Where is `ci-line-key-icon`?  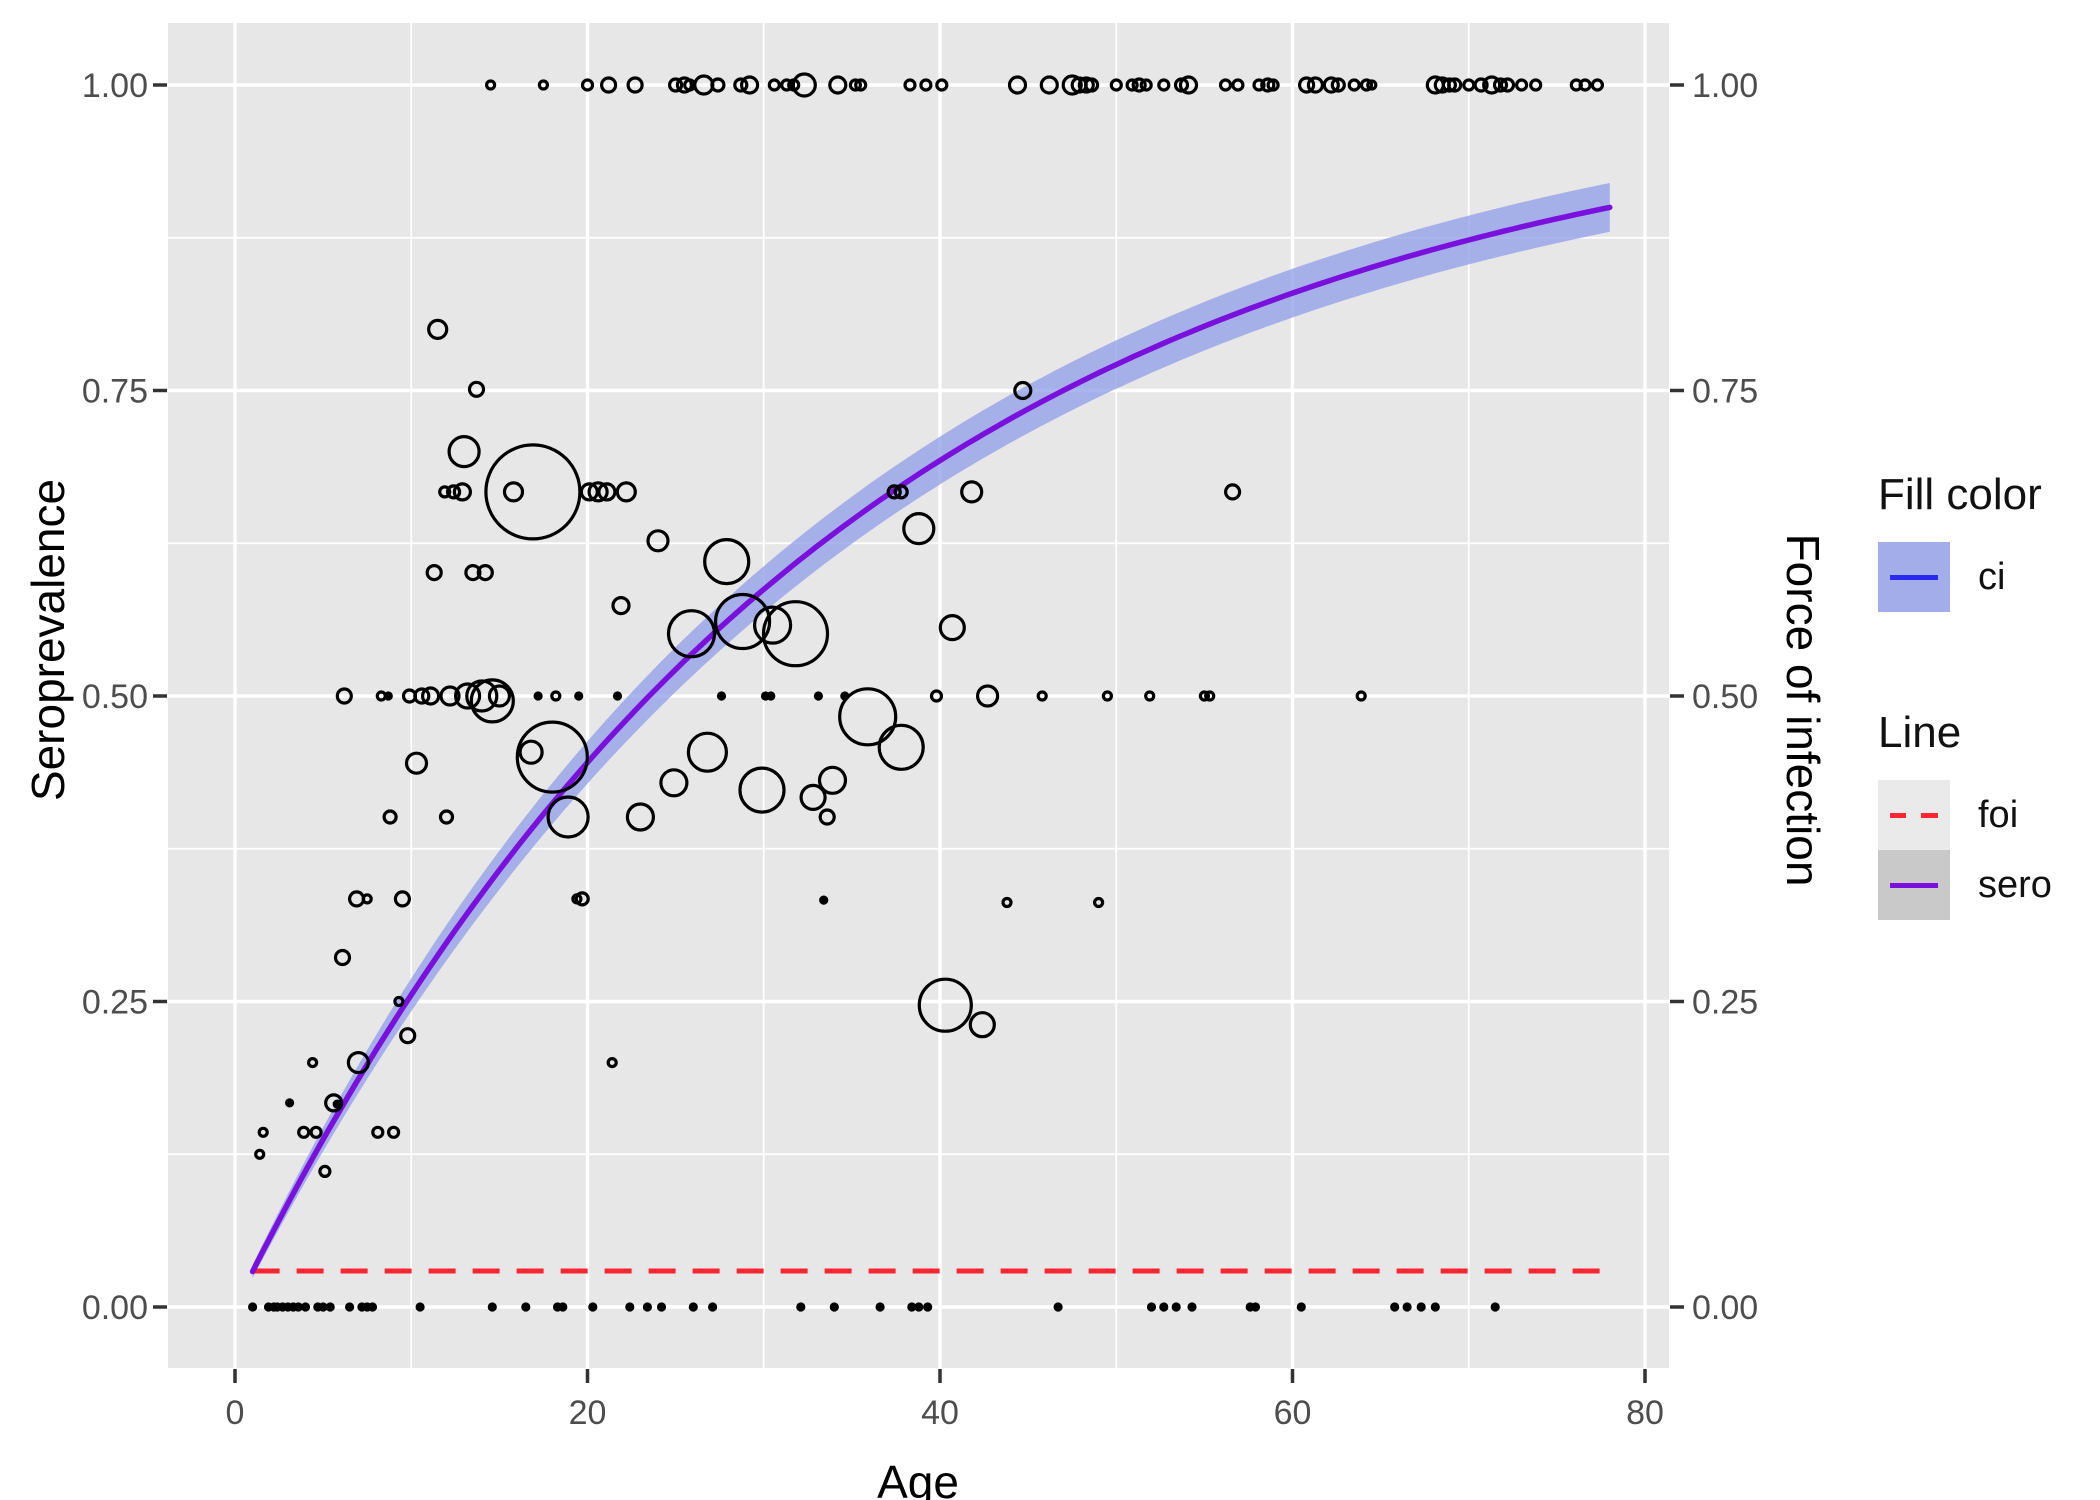
ci-line-key-icon is located at coordinates (1914, 577).